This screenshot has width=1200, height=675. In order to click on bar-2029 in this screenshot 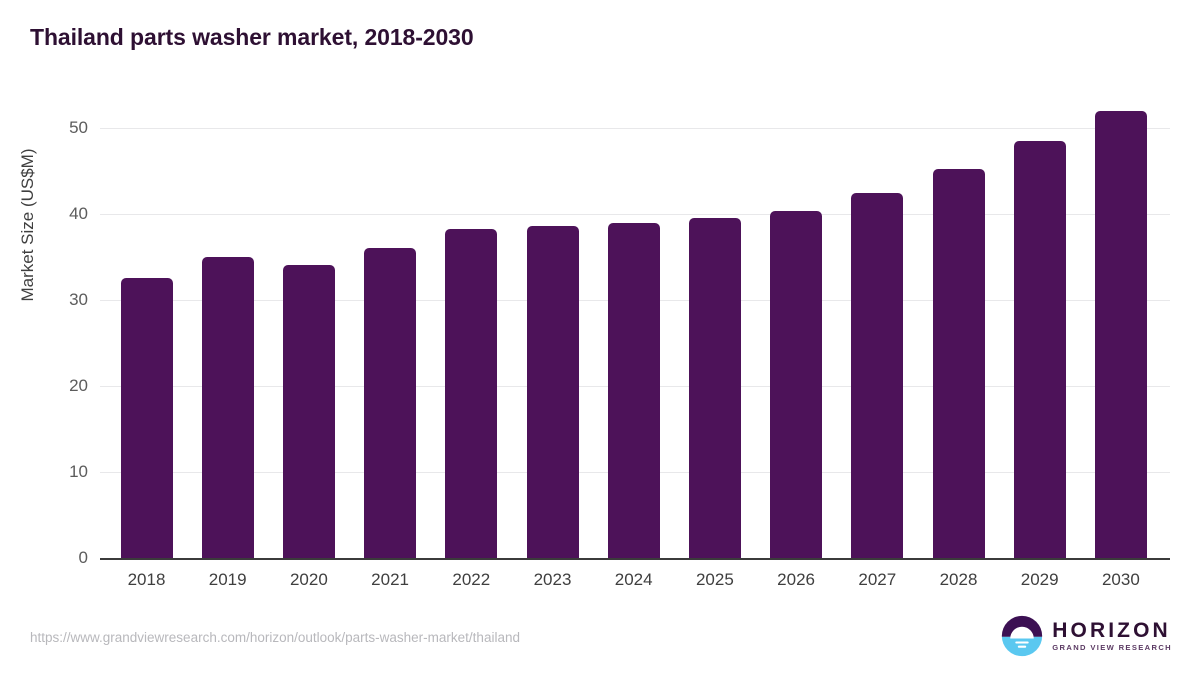, I will do `click(1039, 349)`.